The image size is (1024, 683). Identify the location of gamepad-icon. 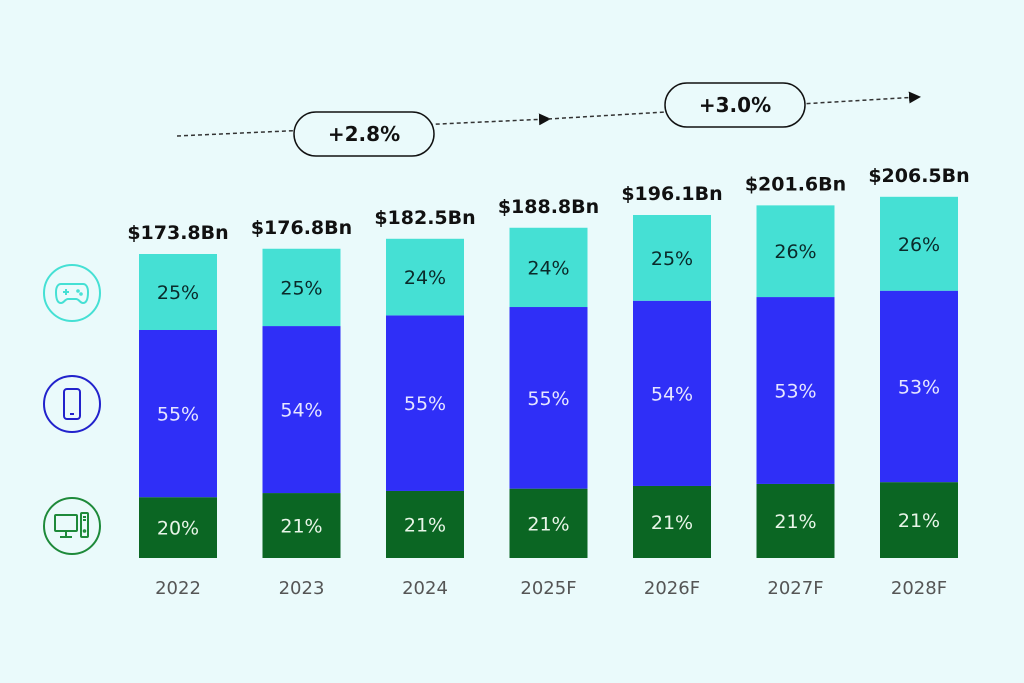
(72, 294).